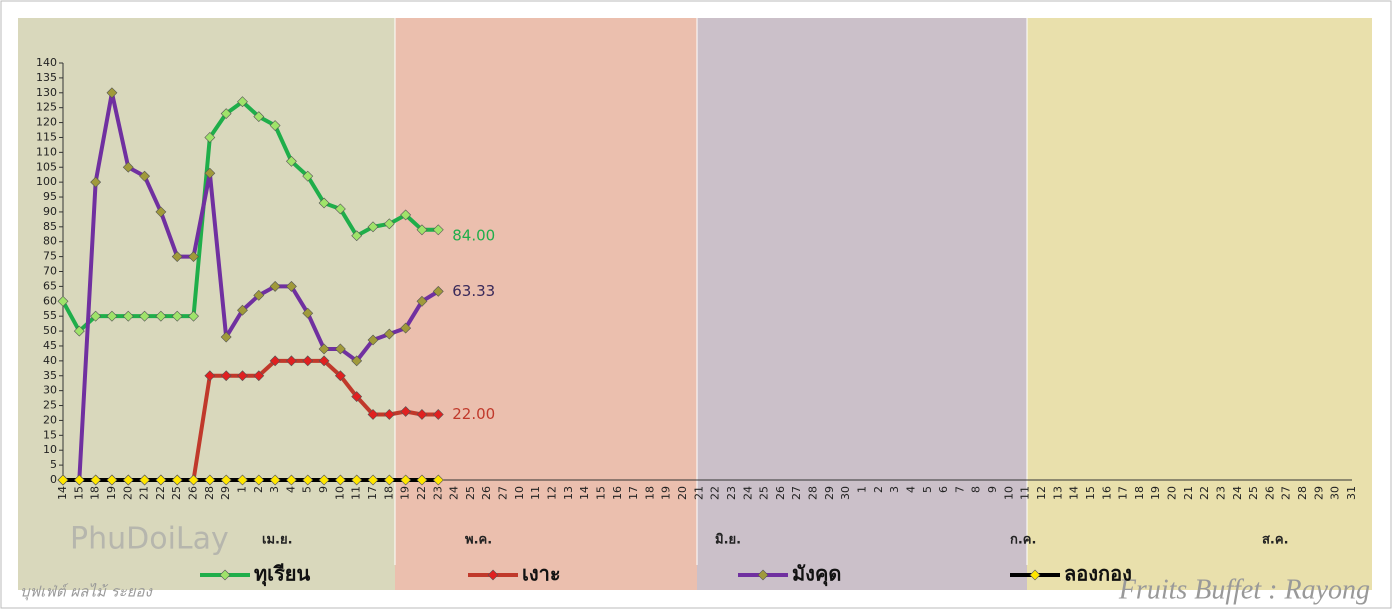  What do you see at coordinates (473, 235) in the screenshot?
I see `value-label: 84.00` at bounding box center [473, 235].